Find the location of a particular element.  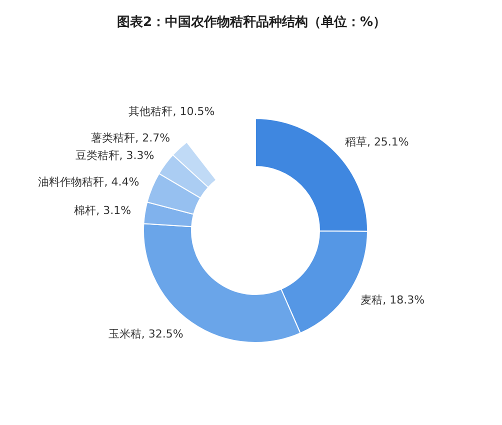

slice-label: 稻草, 25.1% is located at coordinates (376, 141).